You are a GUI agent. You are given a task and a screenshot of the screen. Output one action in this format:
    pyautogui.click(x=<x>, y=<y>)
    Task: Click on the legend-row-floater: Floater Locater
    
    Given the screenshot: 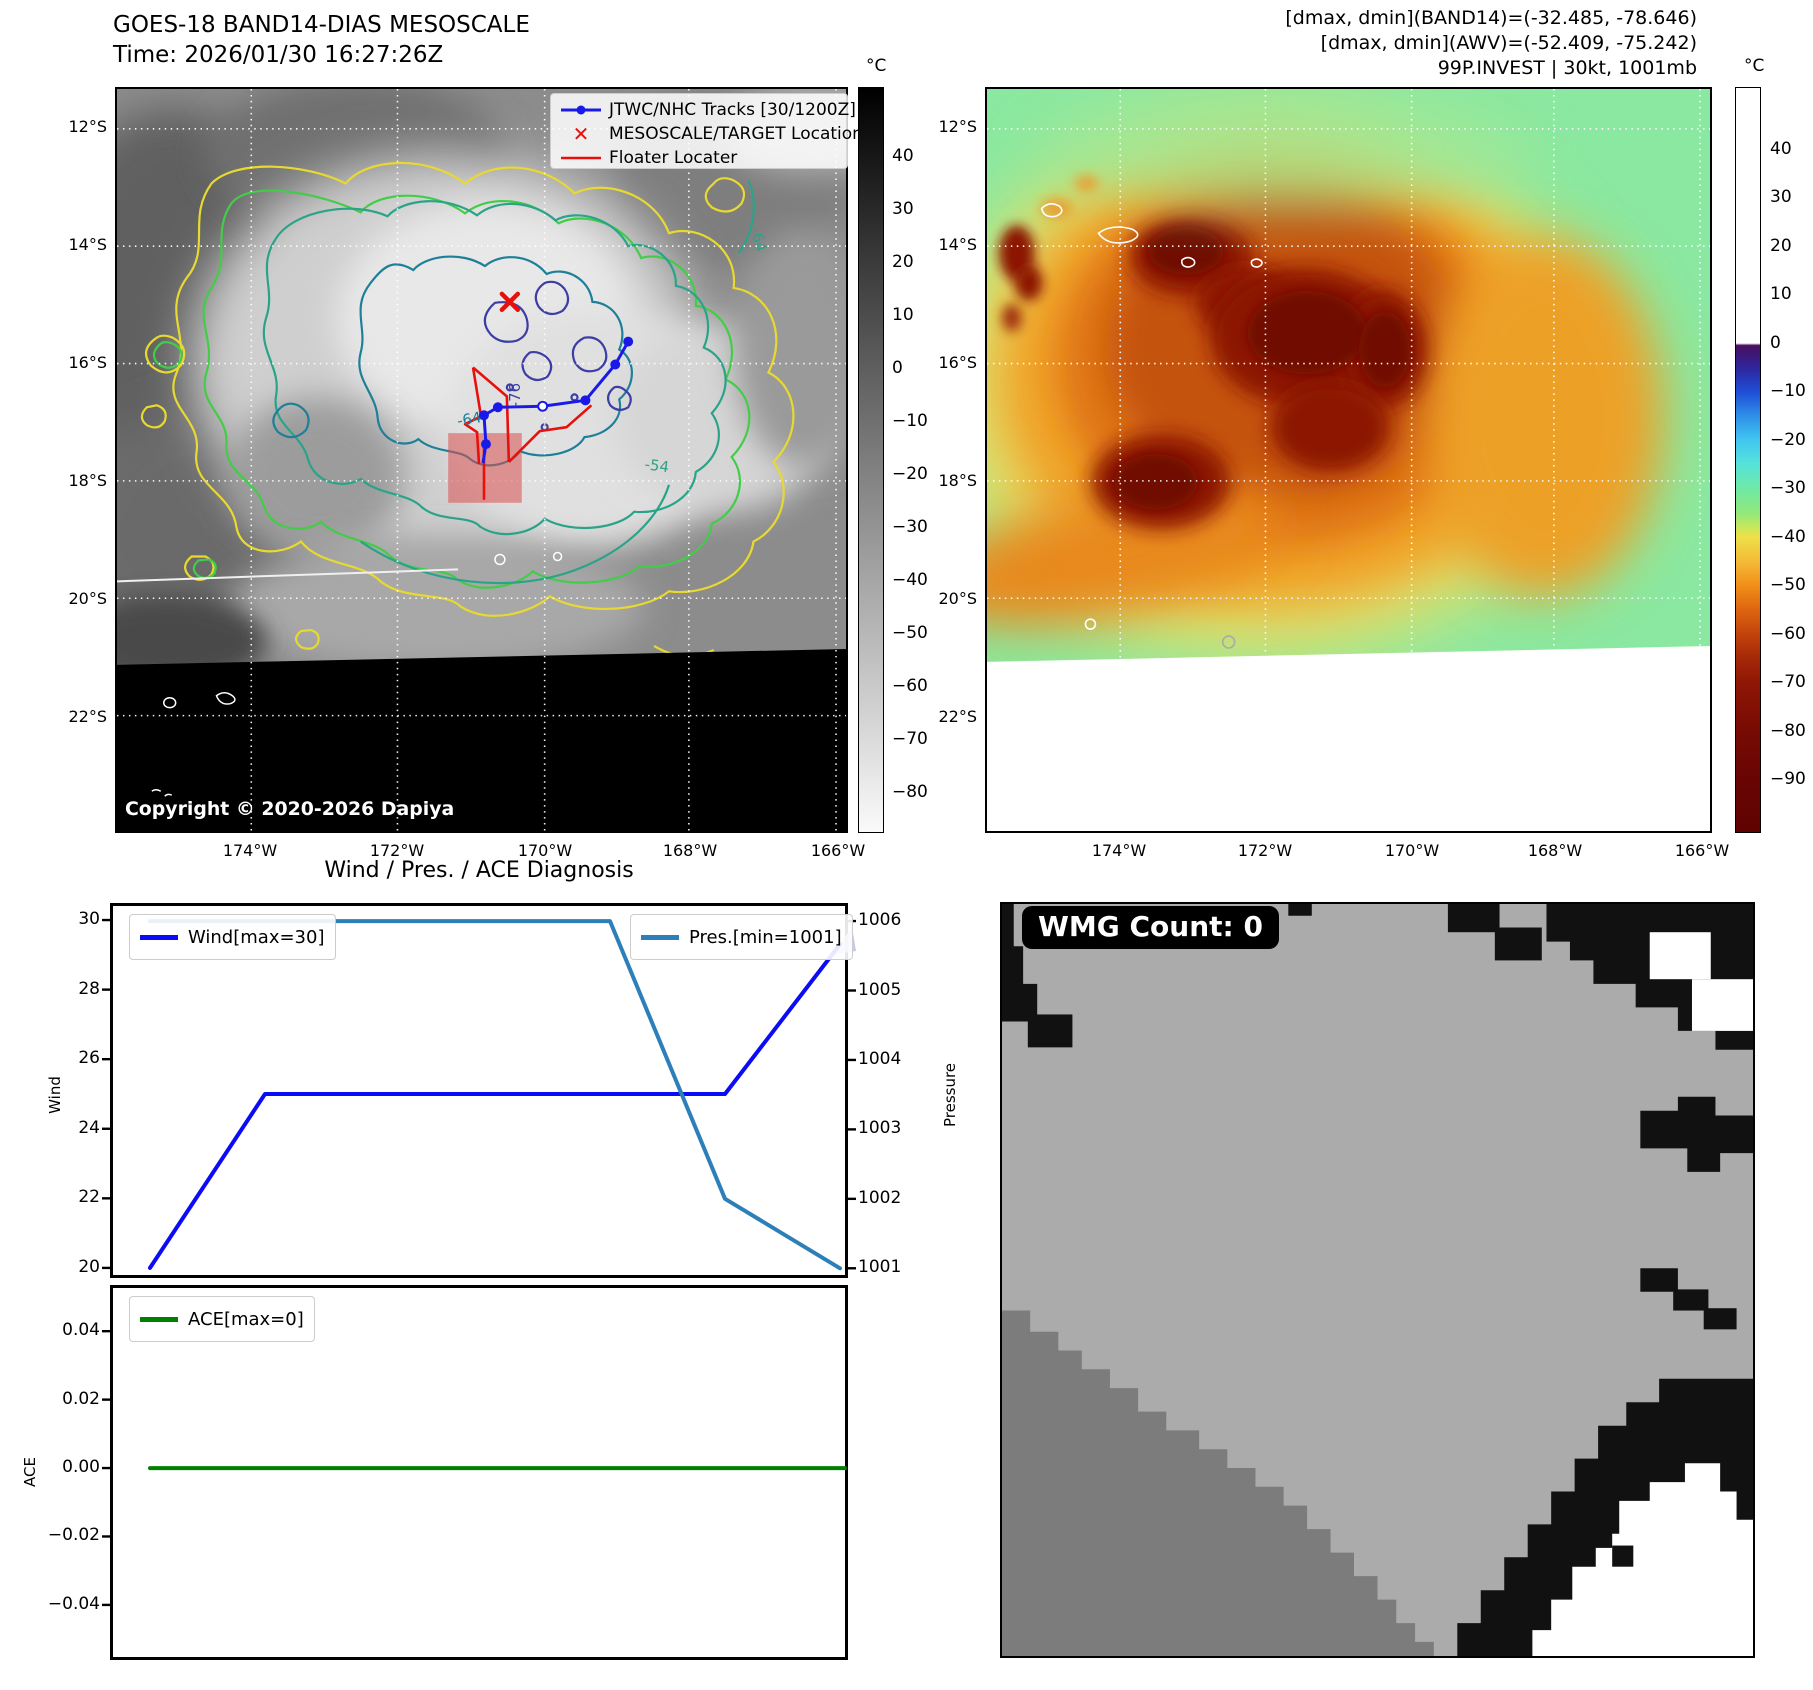 What is the action you would take?
    pyautogui.click(x=699, y=158)
    